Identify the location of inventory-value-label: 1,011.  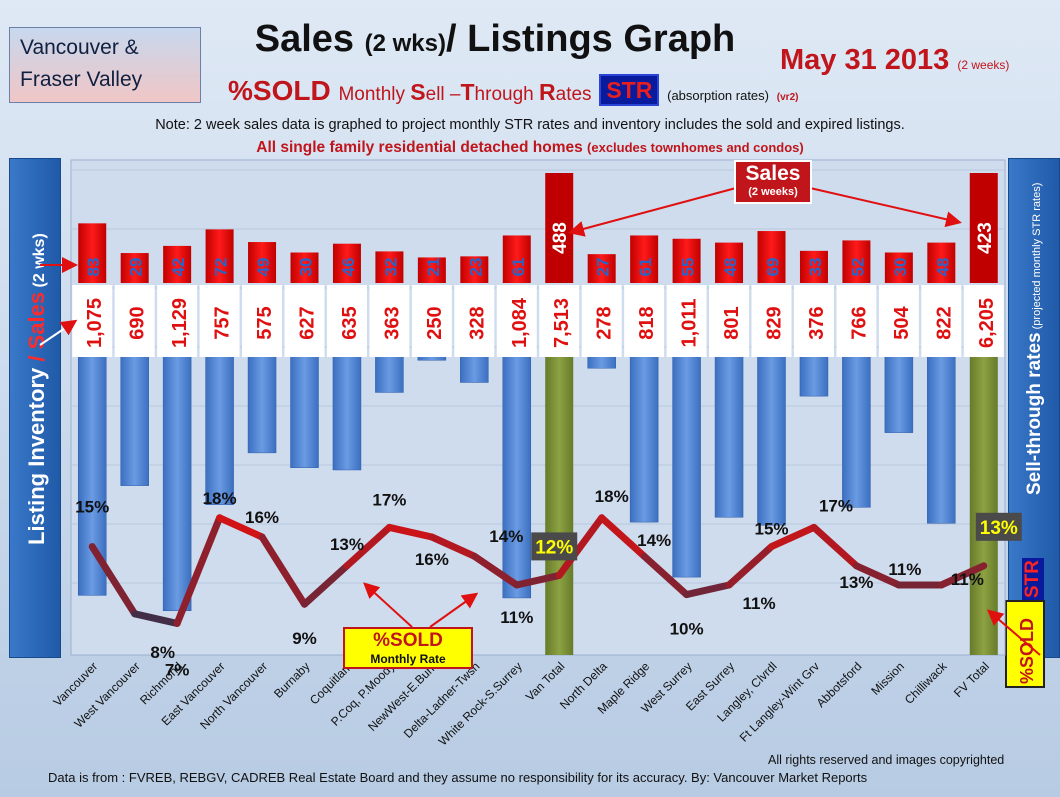
(690, 323).